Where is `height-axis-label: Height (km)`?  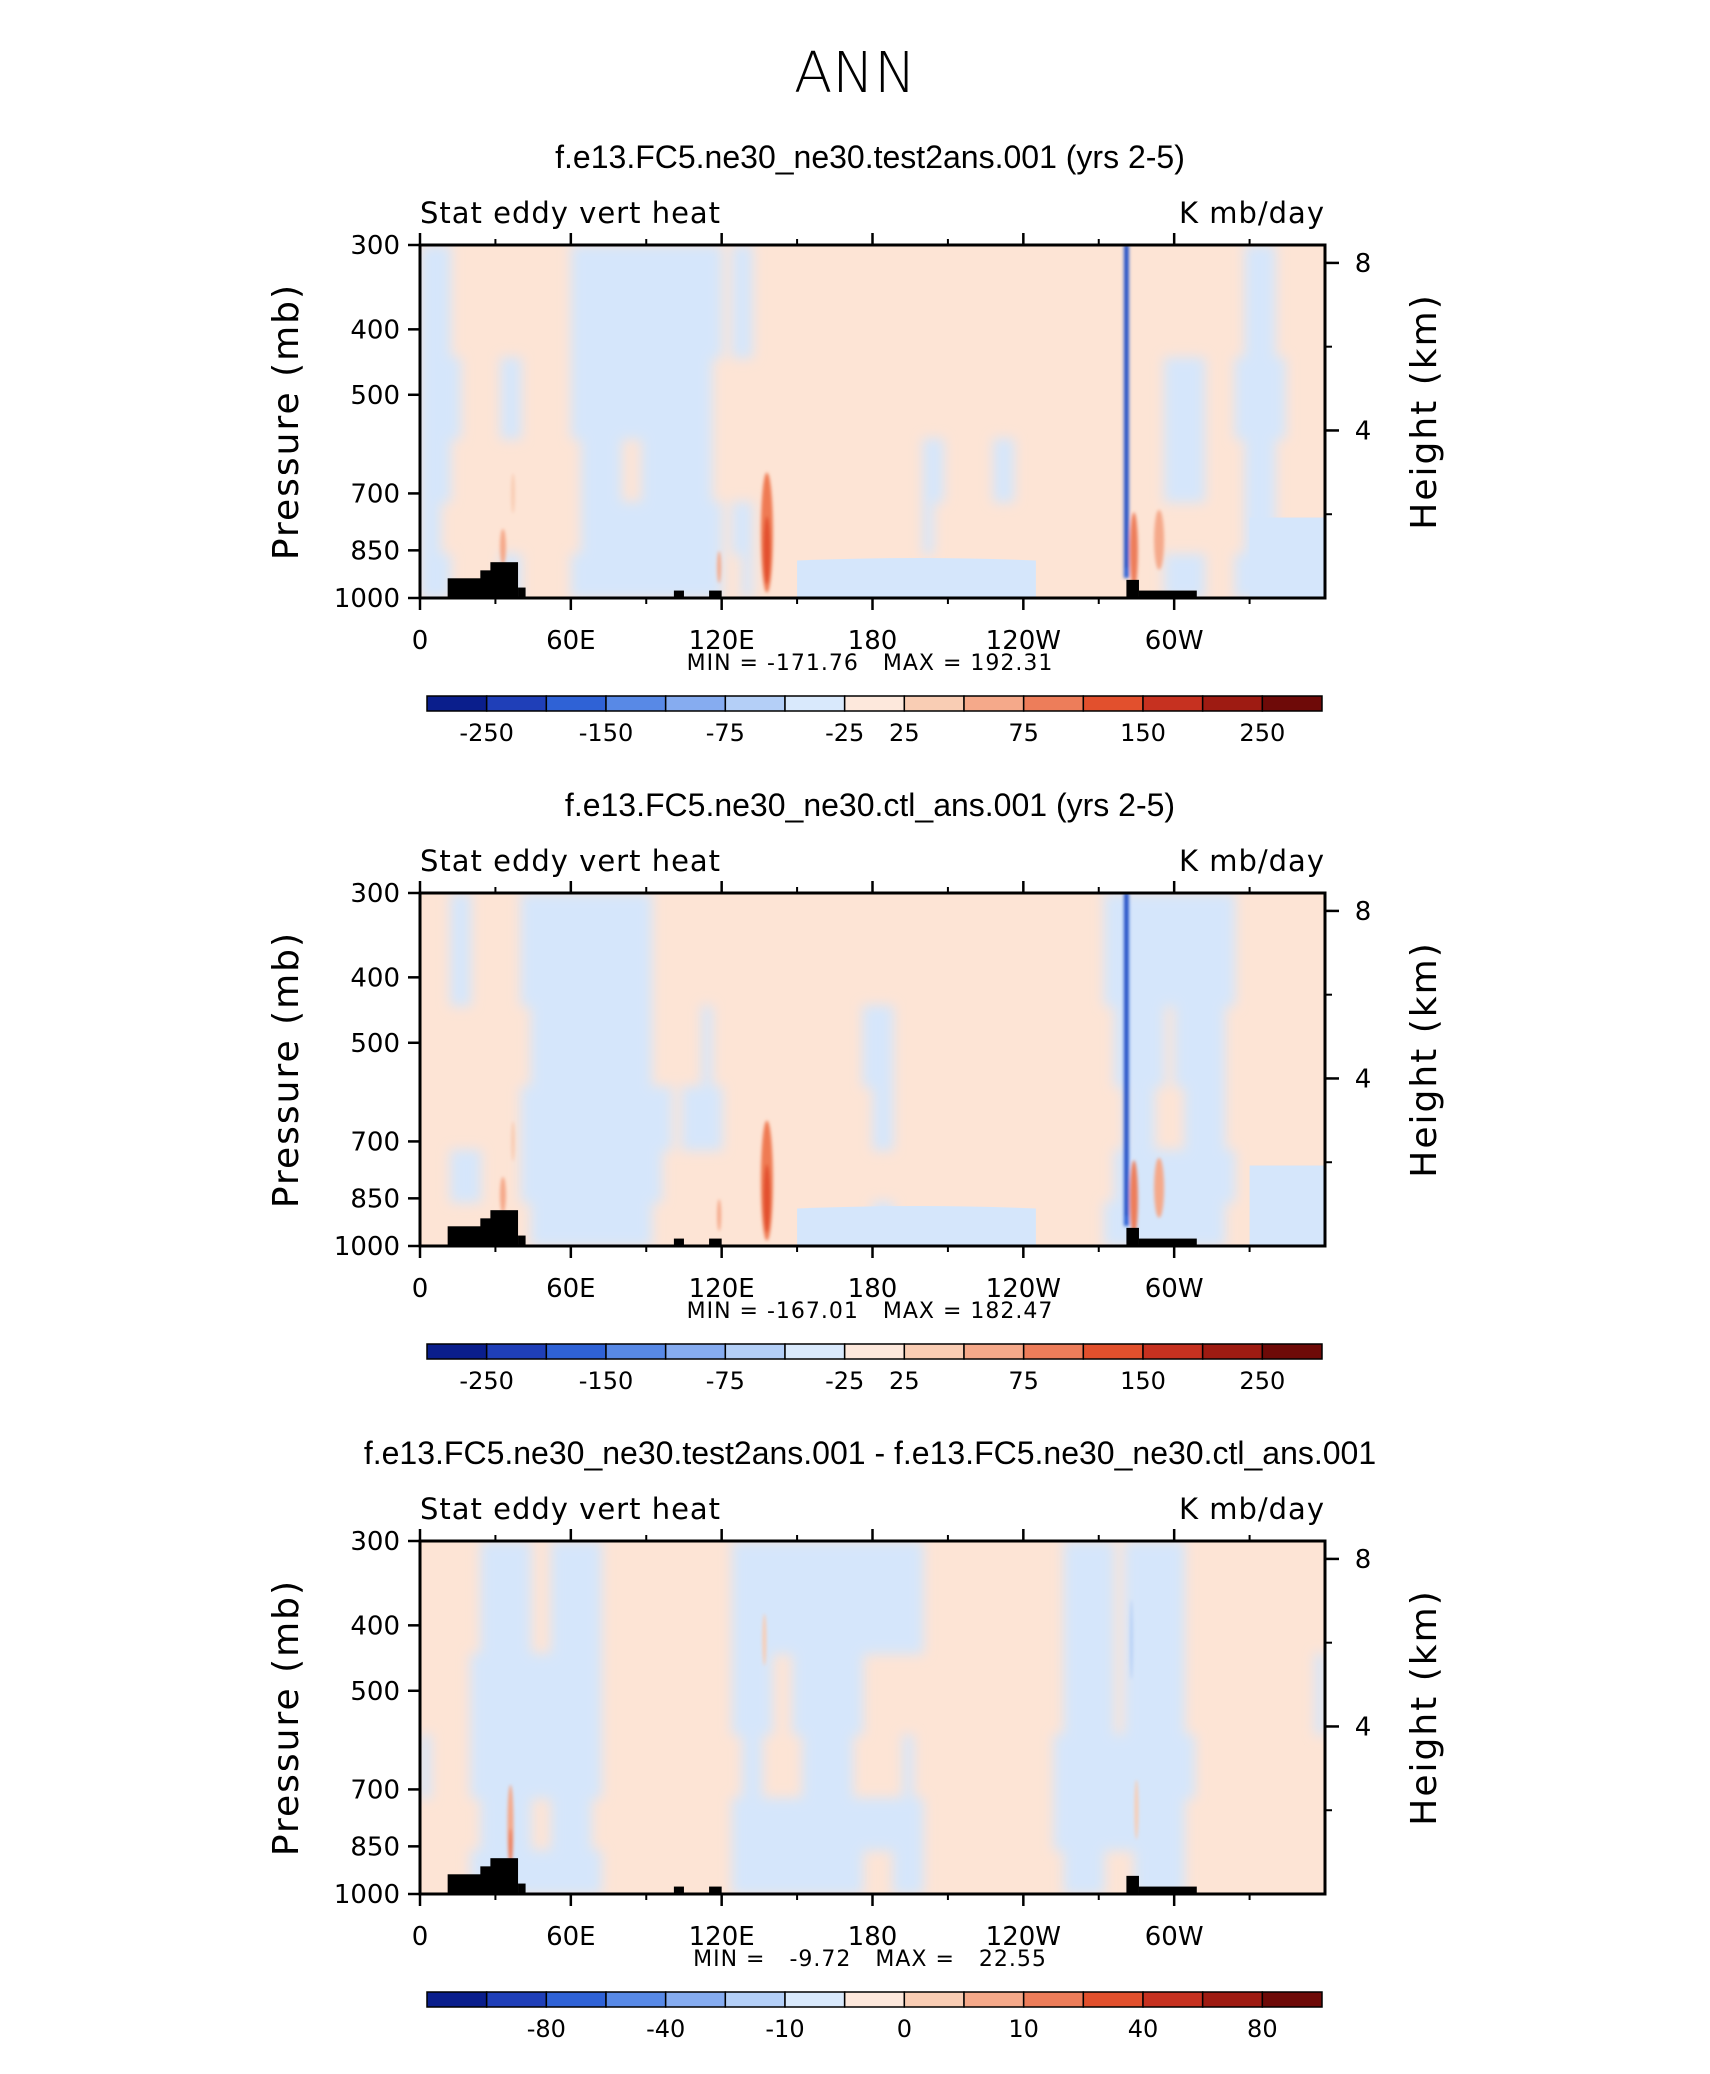
height-axis-label: Height (km) is located at coordinates (1424, 1059).